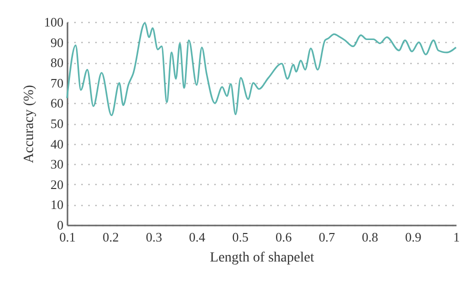  I want to click on x-axis-title: Length of shapelet, so click(262, 258).